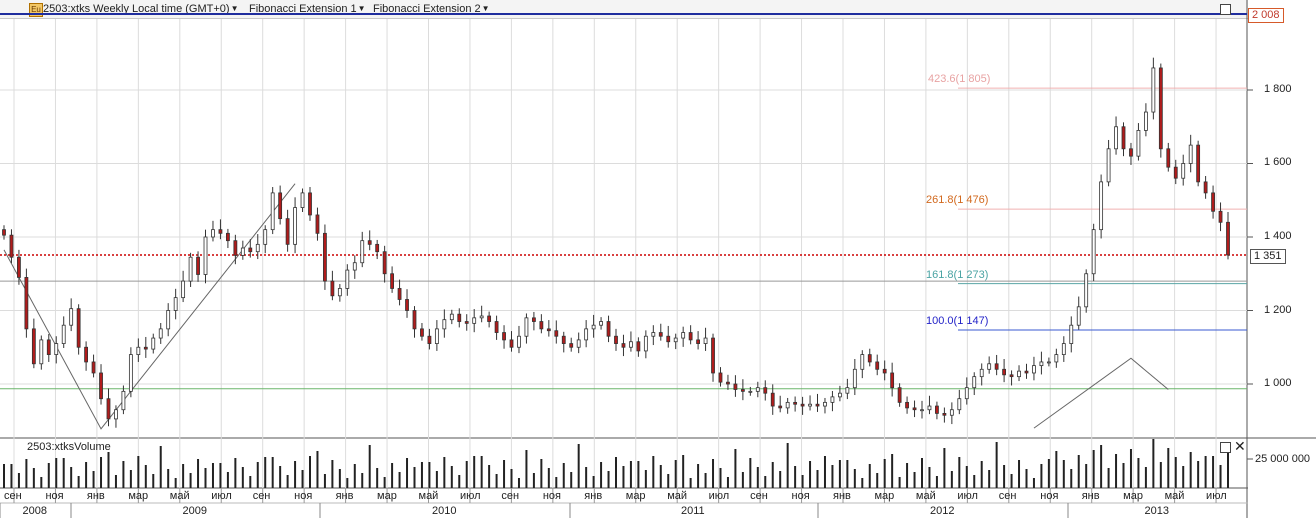  I want to click on y-tick-label: 1 800, so click(1278, 89).